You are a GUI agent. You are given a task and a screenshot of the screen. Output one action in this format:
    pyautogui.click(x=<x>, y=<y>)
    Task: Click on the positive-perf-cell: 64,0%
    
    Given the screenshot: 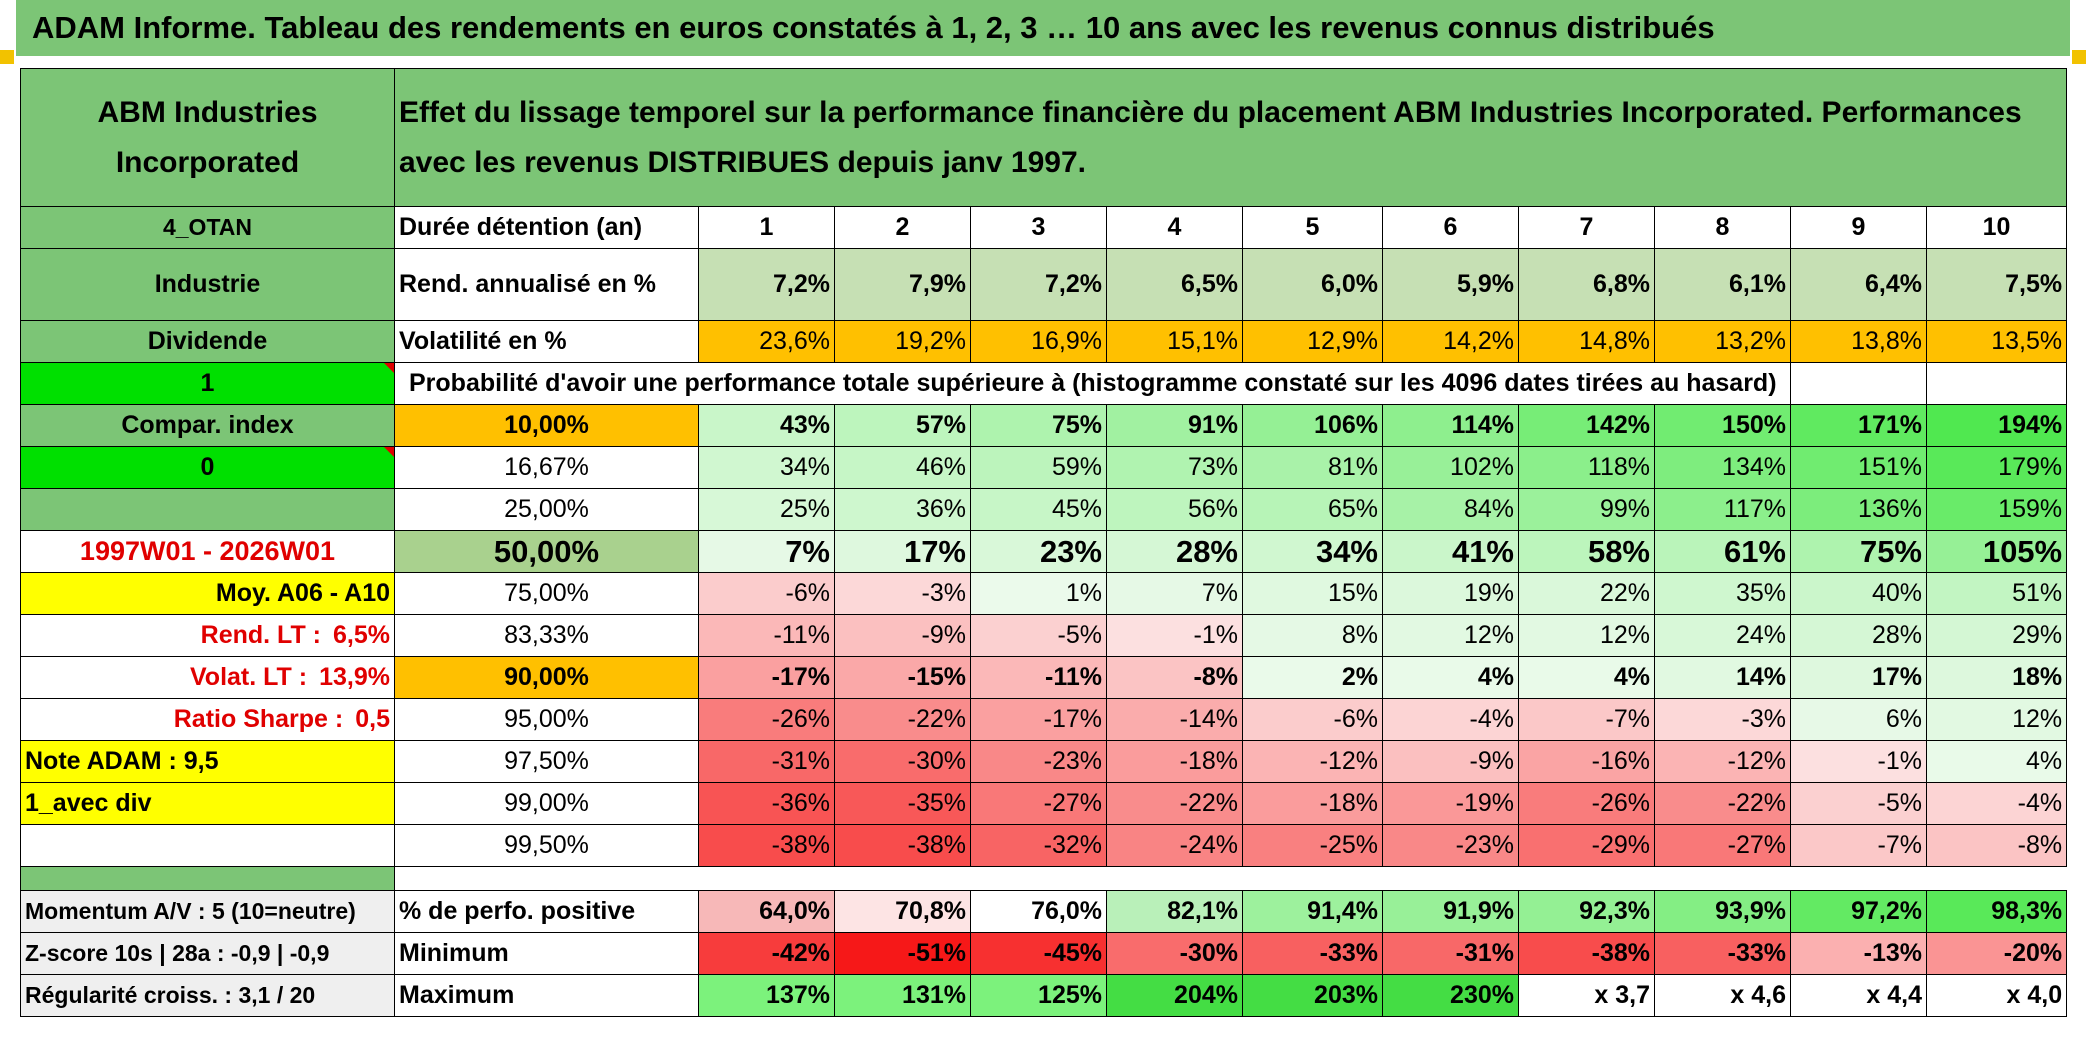 What is the action you would take?
    pyautogui.click(x=766, y=911)
    